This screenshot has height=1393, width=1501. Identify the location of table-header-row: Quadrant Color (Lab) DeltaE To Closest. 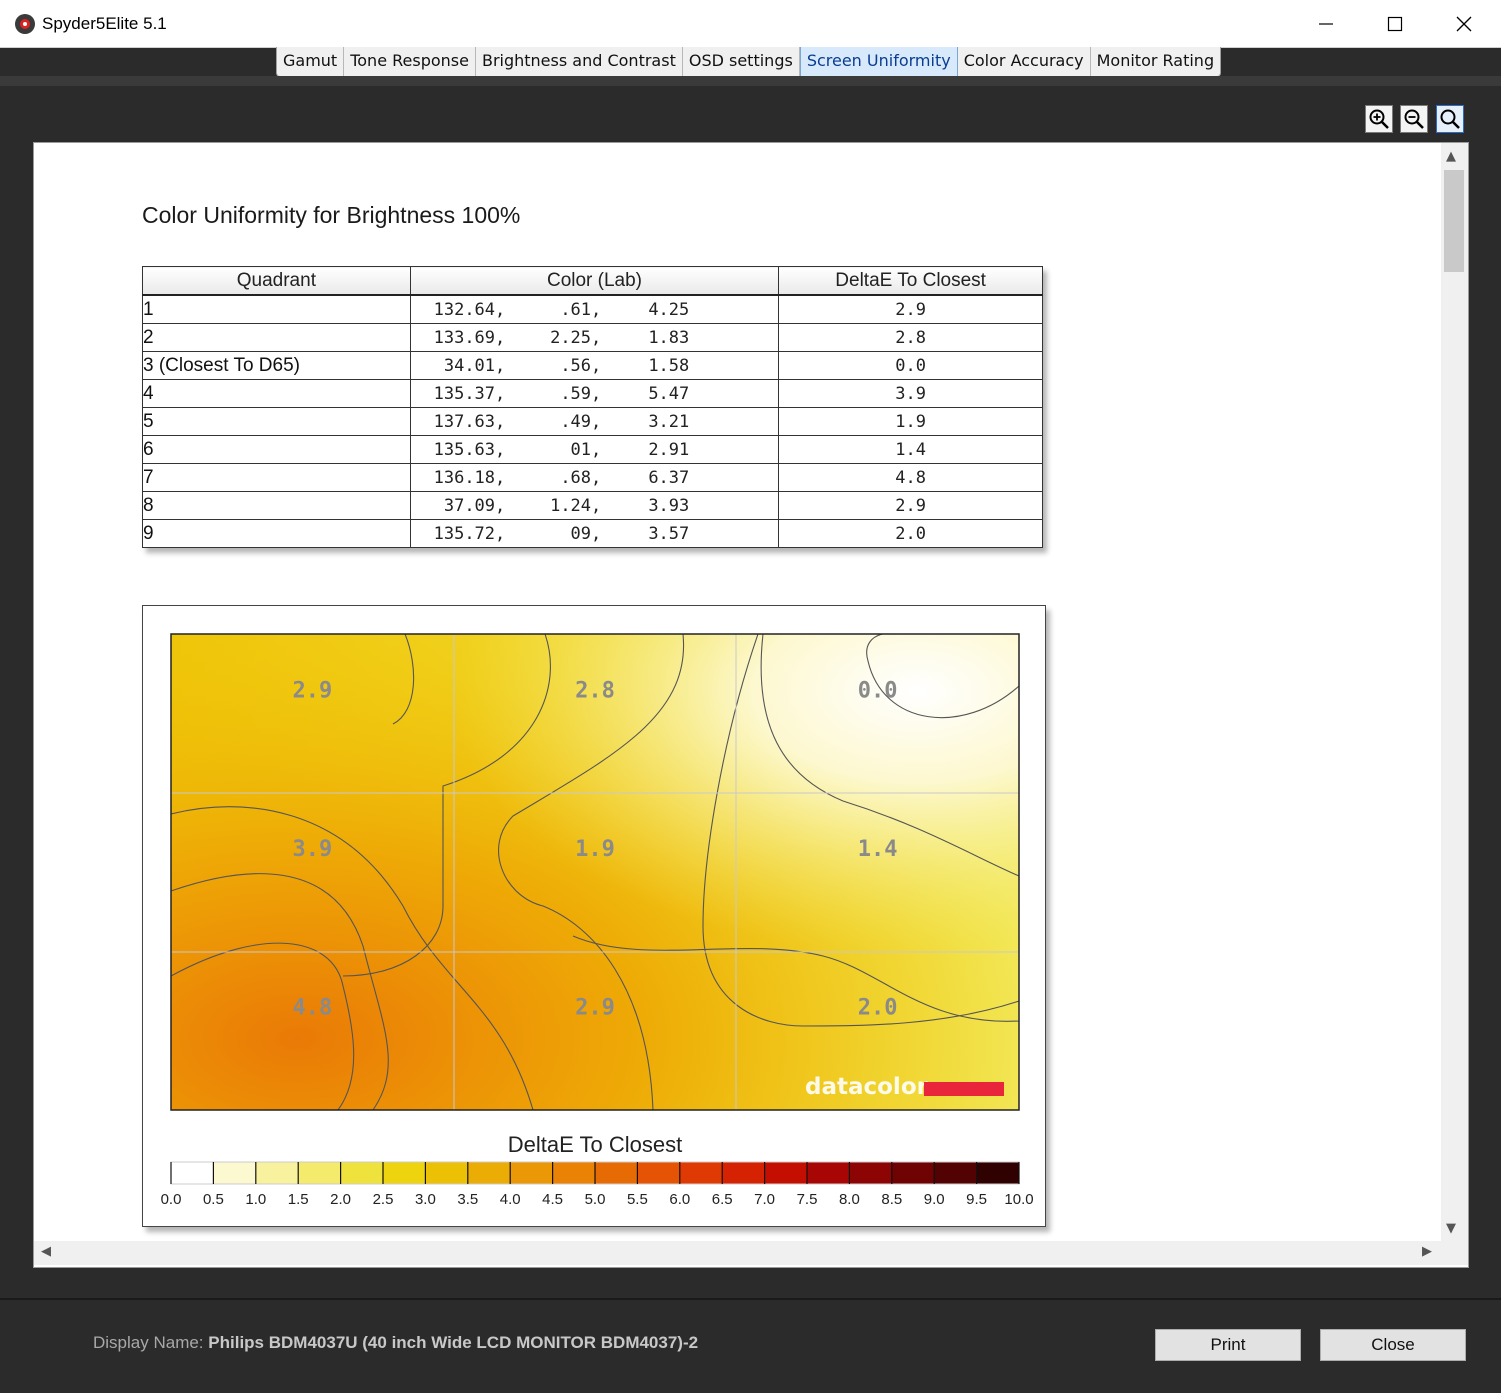
(592, 281).